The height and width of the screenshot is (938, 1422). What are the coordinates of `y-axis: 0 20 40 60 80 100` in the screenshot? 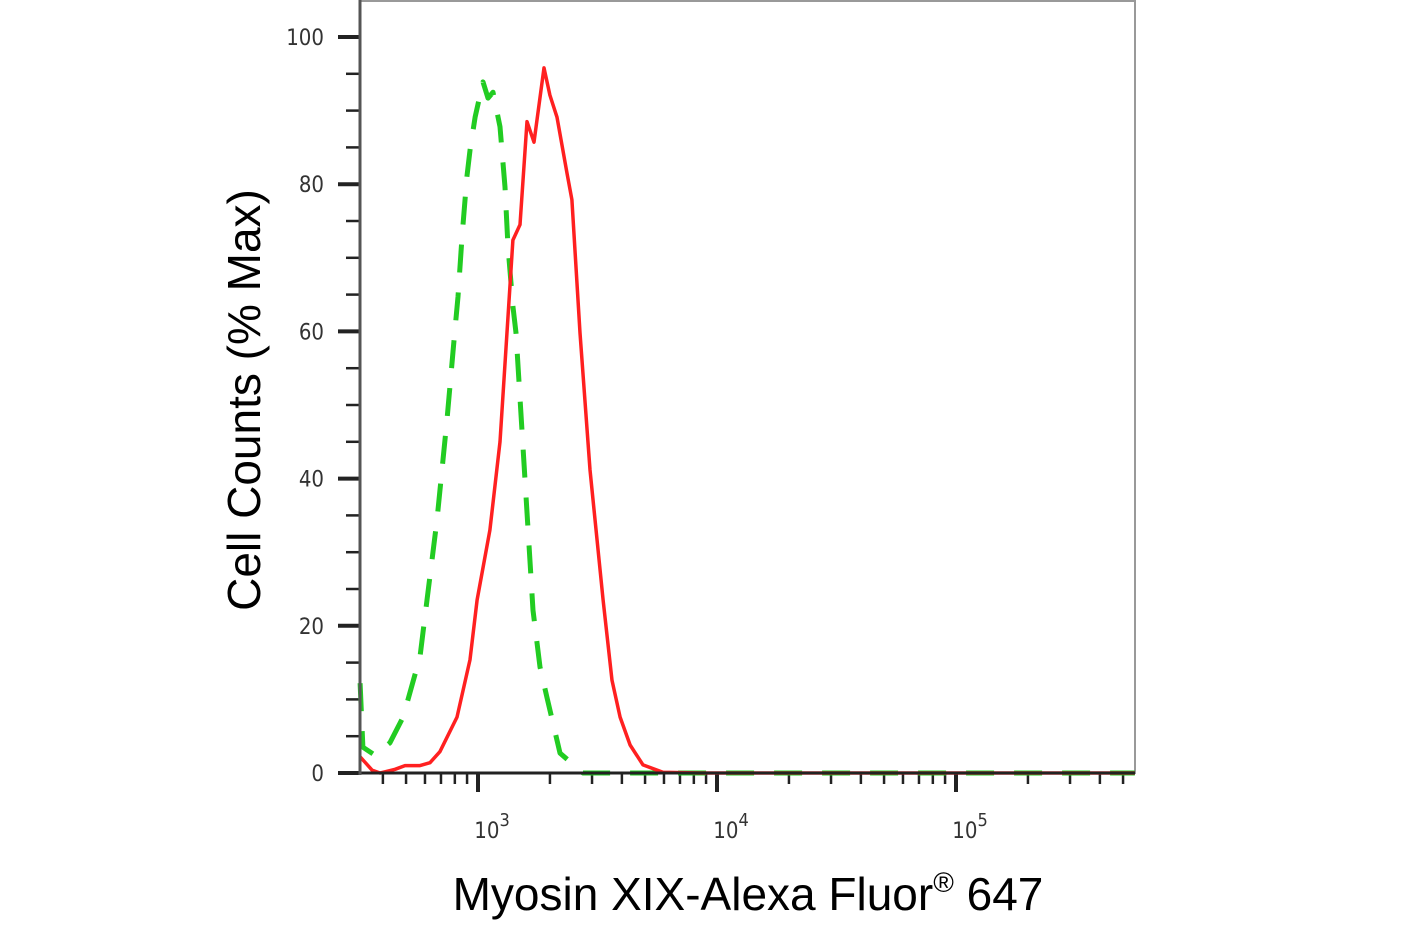 It's located at (323, 406).